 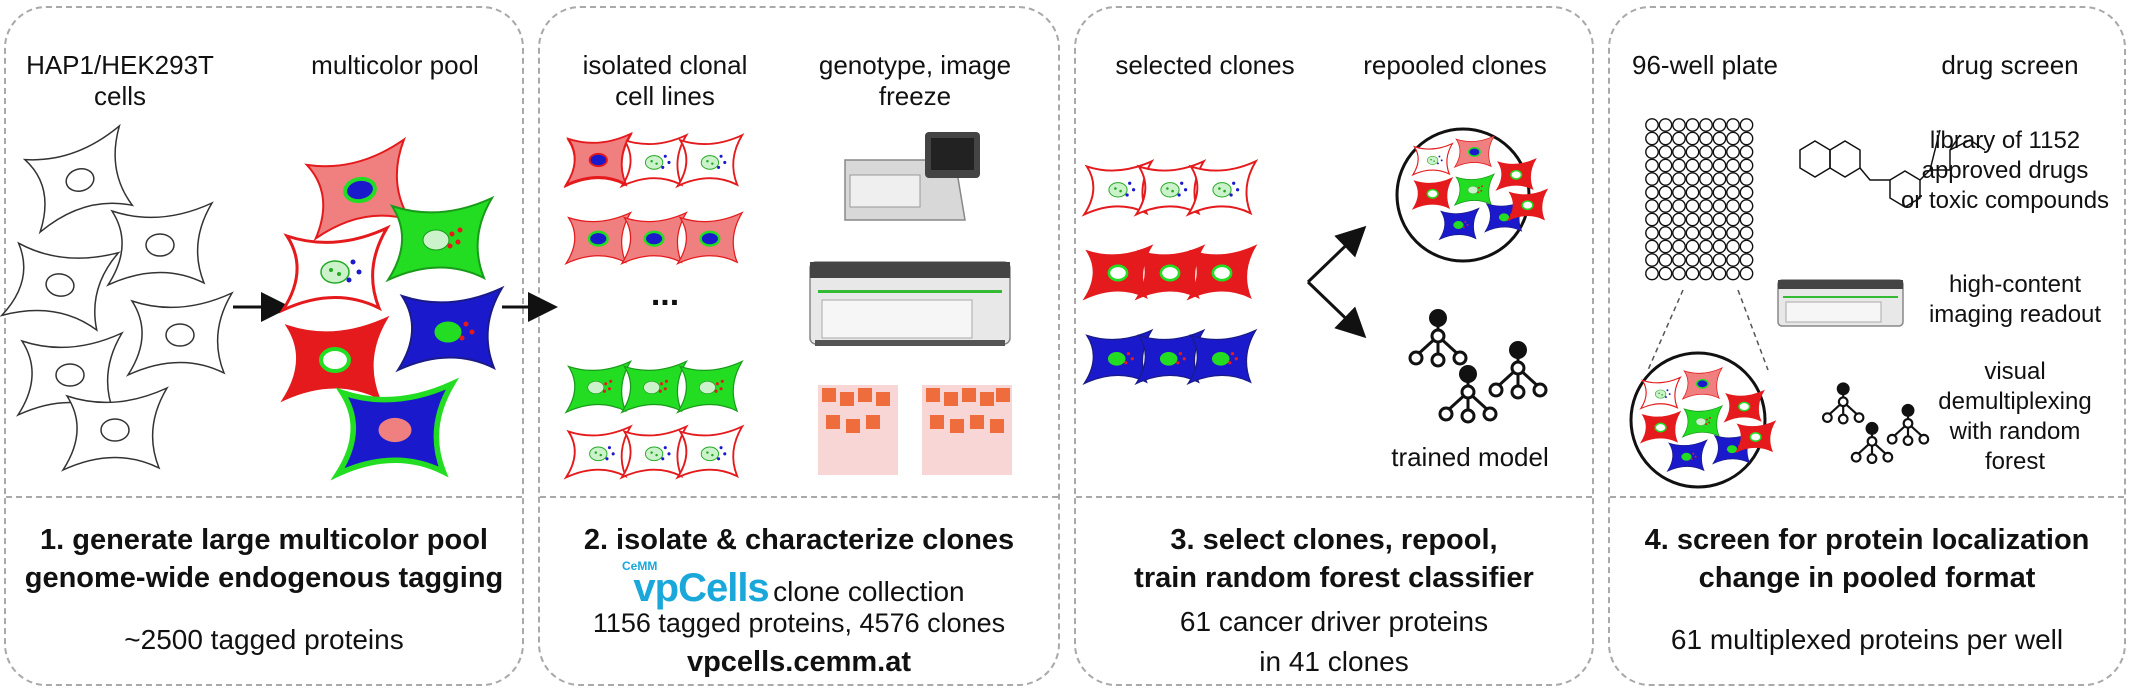 What do you see at coordinates (2015, 461) in the screenshot?
I see `panel4-demux-line4: forest` at bounding box center [2015, 461].